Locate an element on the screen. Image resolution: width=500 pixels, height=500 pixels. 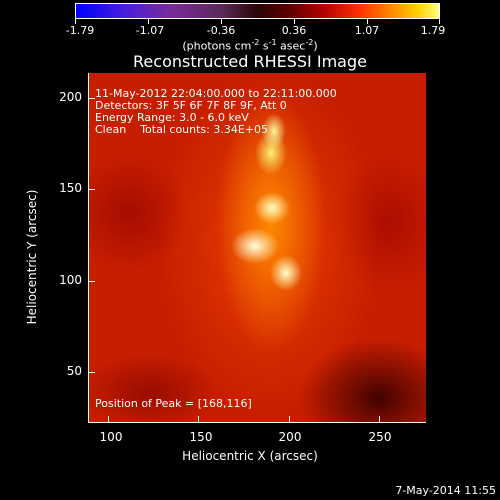
timestamp: 7-May-2014 11:55 is located at coordinates (445, 490).